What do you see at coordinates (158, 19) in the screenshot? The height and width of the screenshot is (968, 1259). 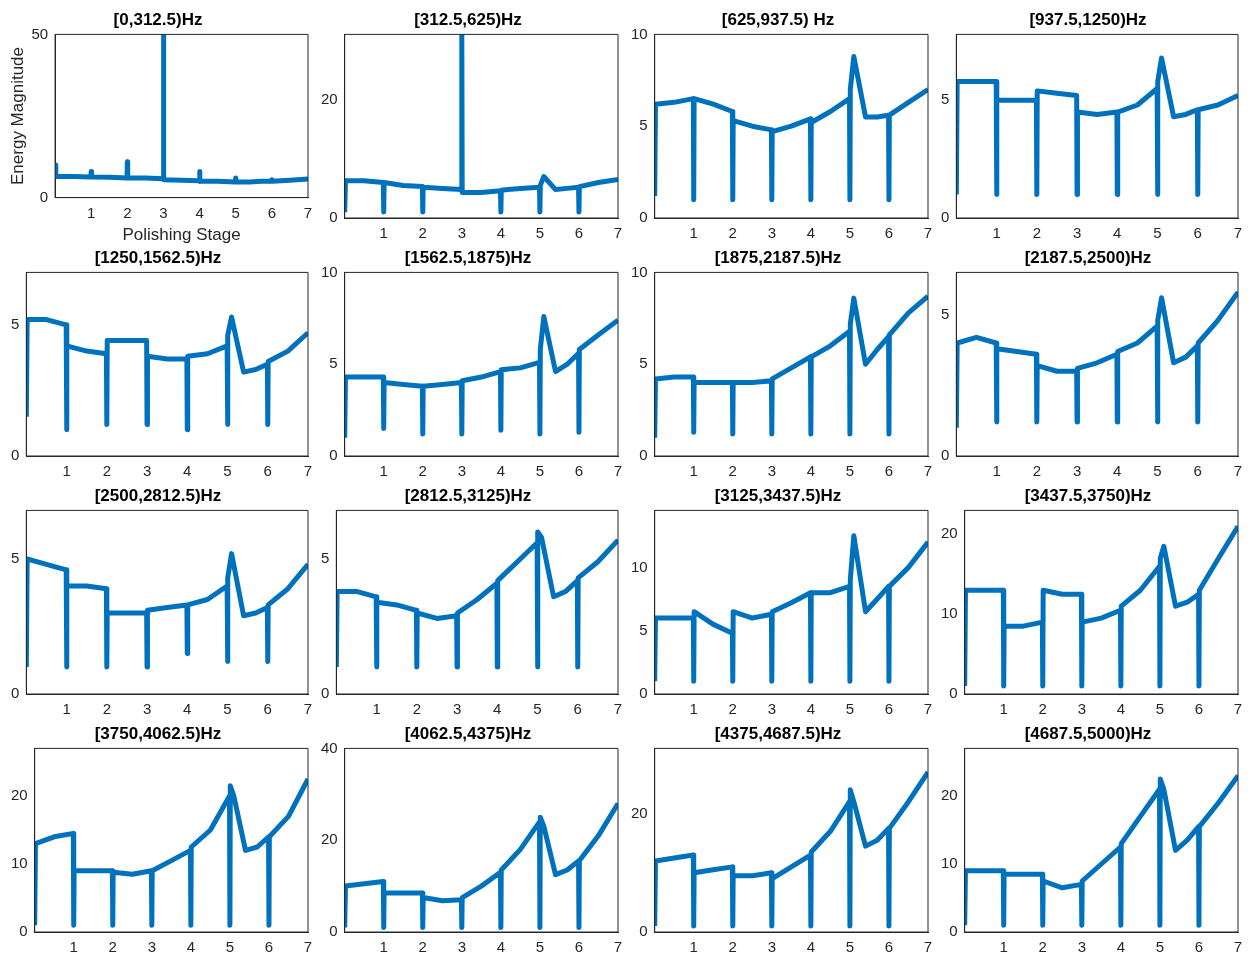 I see `chart-title: [0,312.5)Hz` at bounding box center [158, 19].